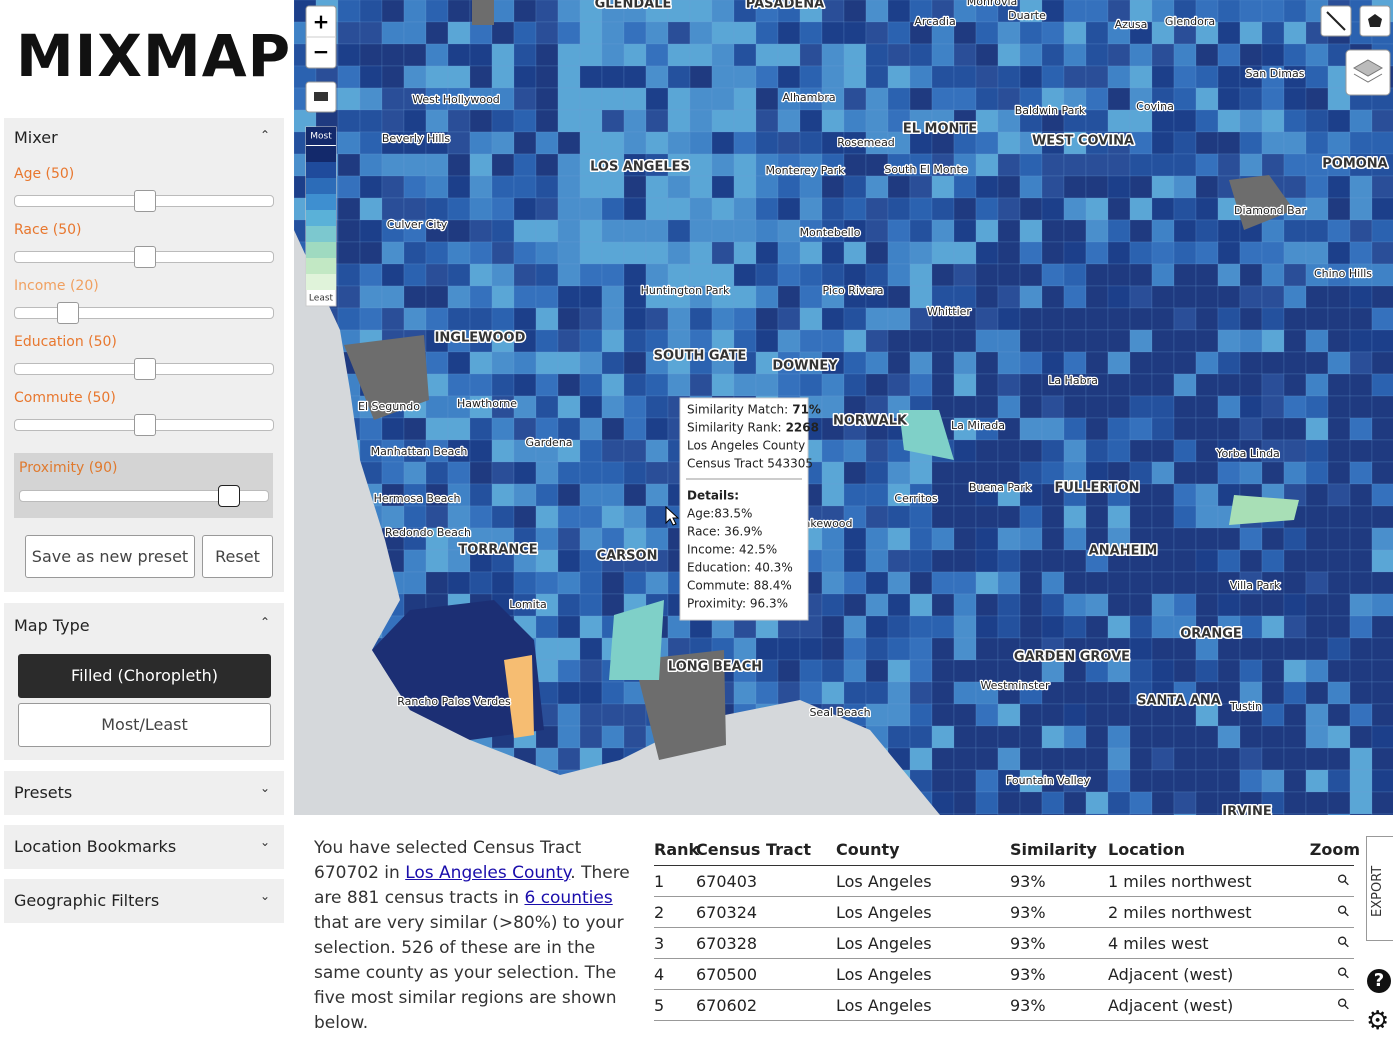  Describe the element at coordinates (488, 873) in the screenshot. I see `link: Los Angeles County` at that location.